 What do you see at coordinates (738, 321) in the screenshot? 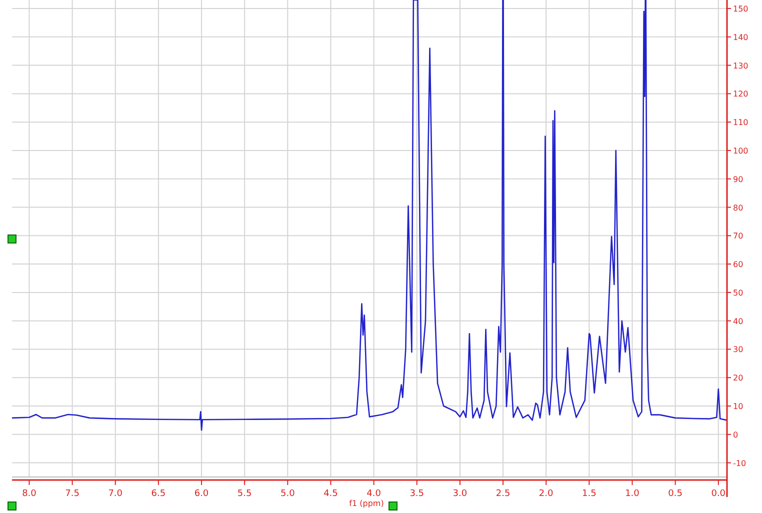
I see `y-tick-label: 40` at bounding box center [738, 321].